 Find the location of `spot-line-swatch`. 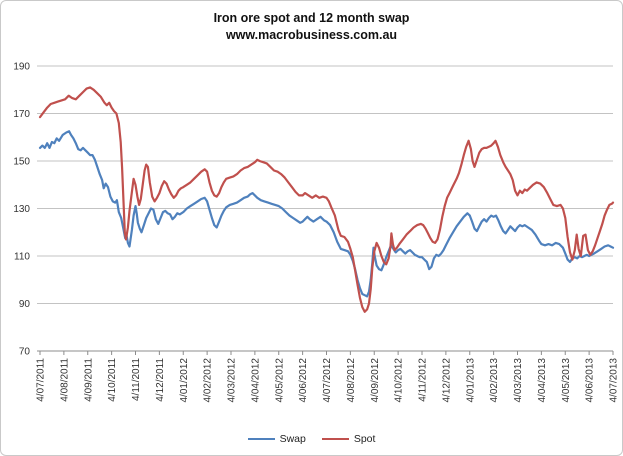

spot-line-swatch is located at coordinates (335, 439).